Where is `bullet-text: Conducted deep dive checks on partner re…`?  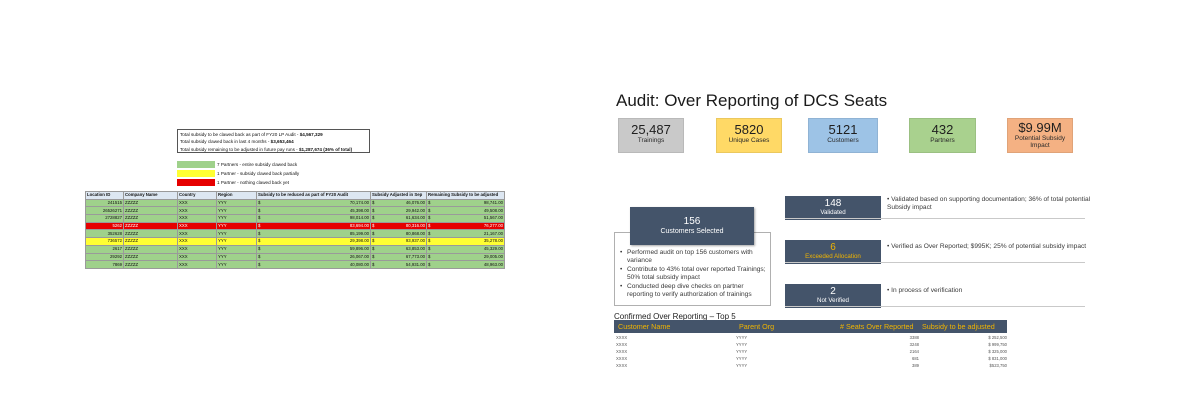 bullet-text: Conducted deep dive checks on partner re… is located at coordinates (689, 290).